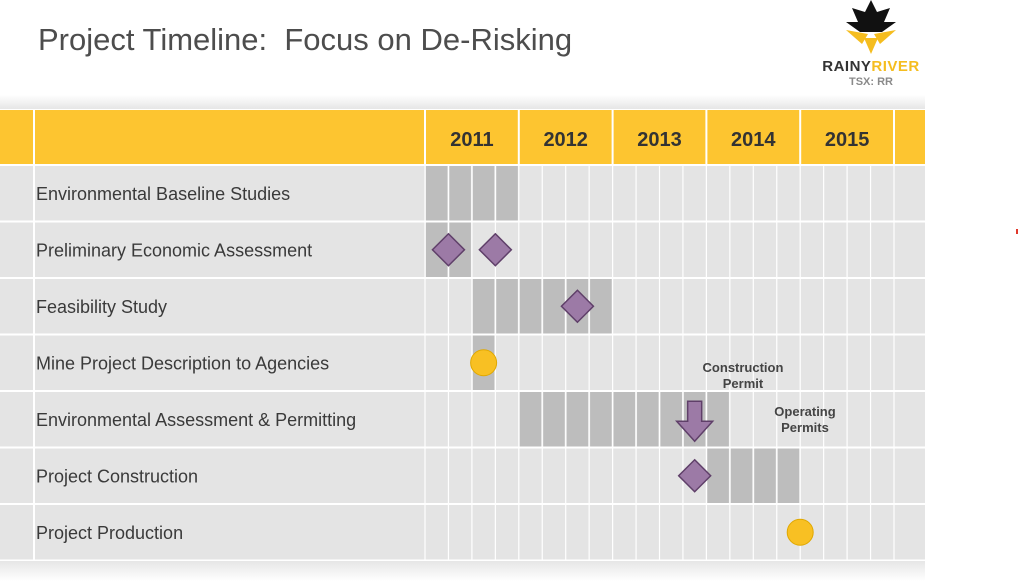 Image resolution: width=1020 pixels, height=581 pixels. I want to click on annotation-construction-permit: Construction Permit, so click(743, 375).